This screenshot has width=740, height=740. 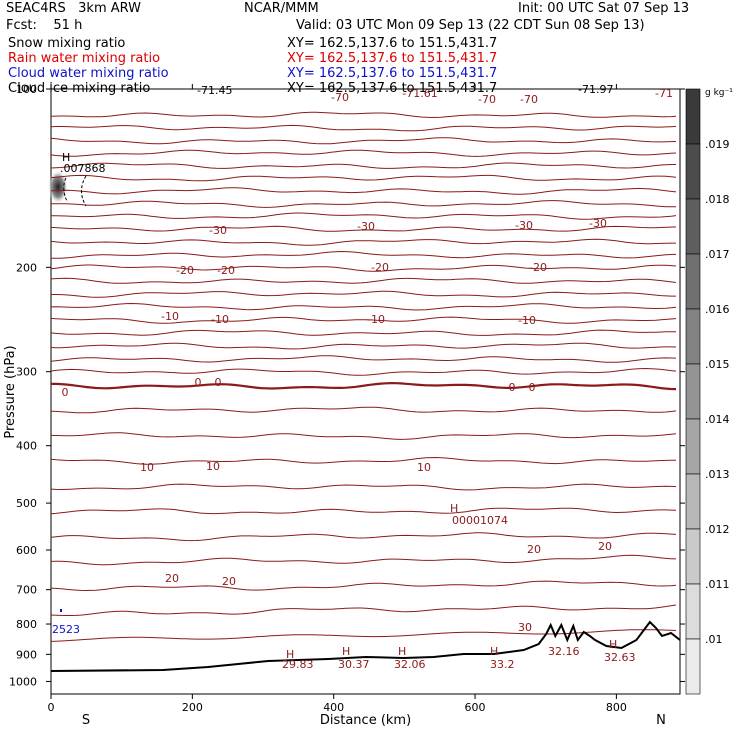 I want to click on y-tick-label: 400, so click(x=26, y=446).